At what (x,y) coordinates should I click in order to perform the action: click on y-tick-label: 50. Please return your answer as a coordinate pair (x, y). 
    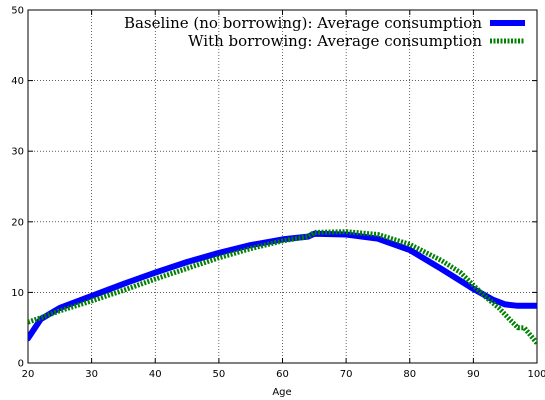
    Looking at the image, I should click on (17, 11).